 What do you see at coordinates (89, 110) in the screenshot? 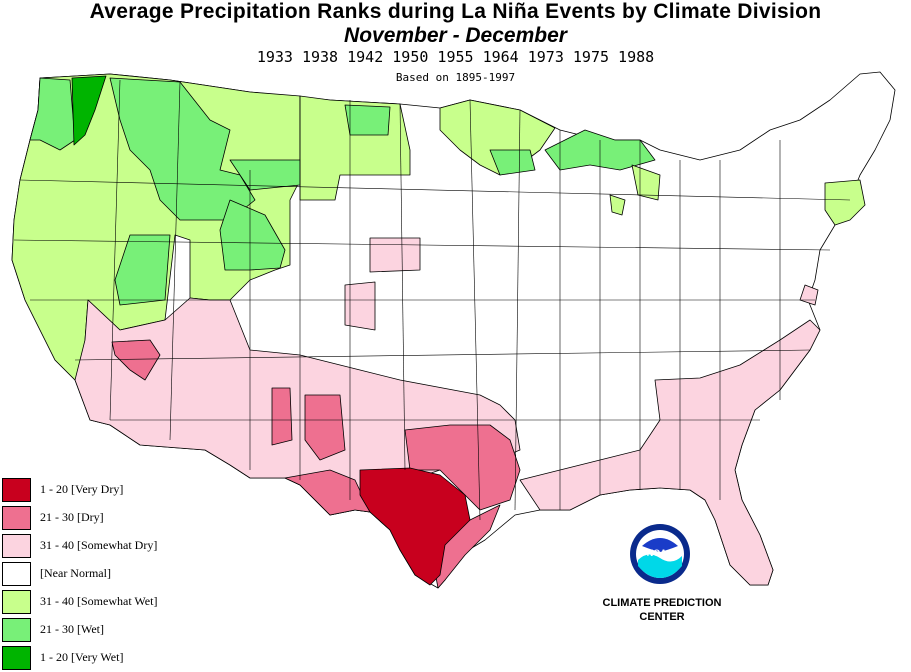
I see `wa-very-wet` at bounding box center [89, 110].